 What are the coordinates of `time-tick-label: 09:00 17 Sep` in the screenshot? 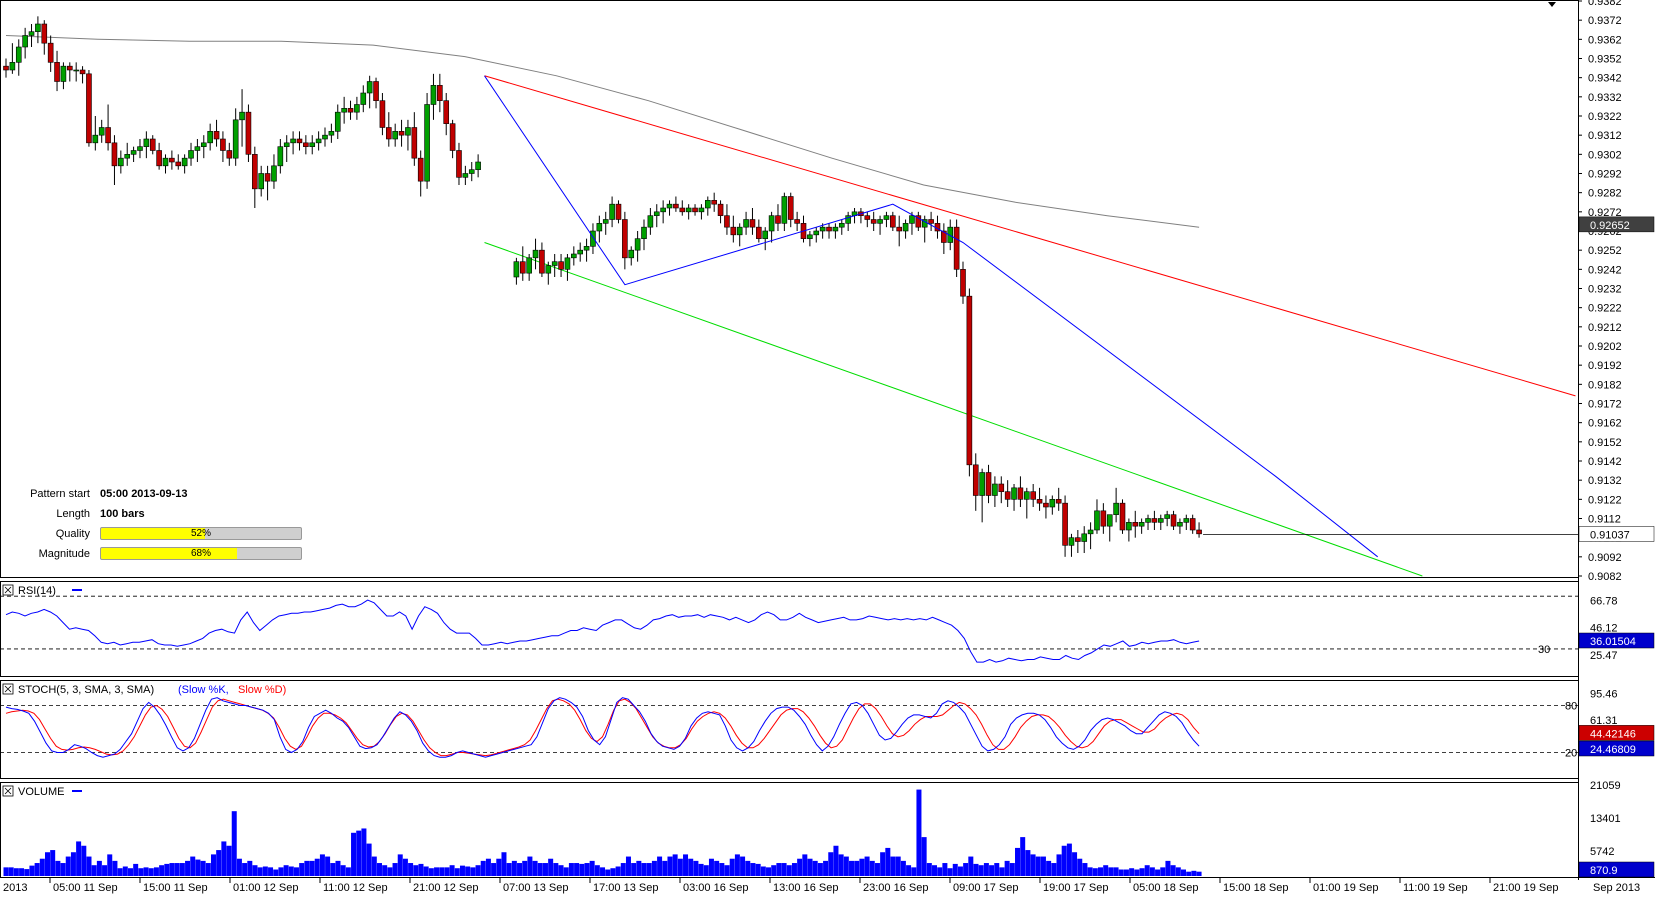 It's located at (985, 888).